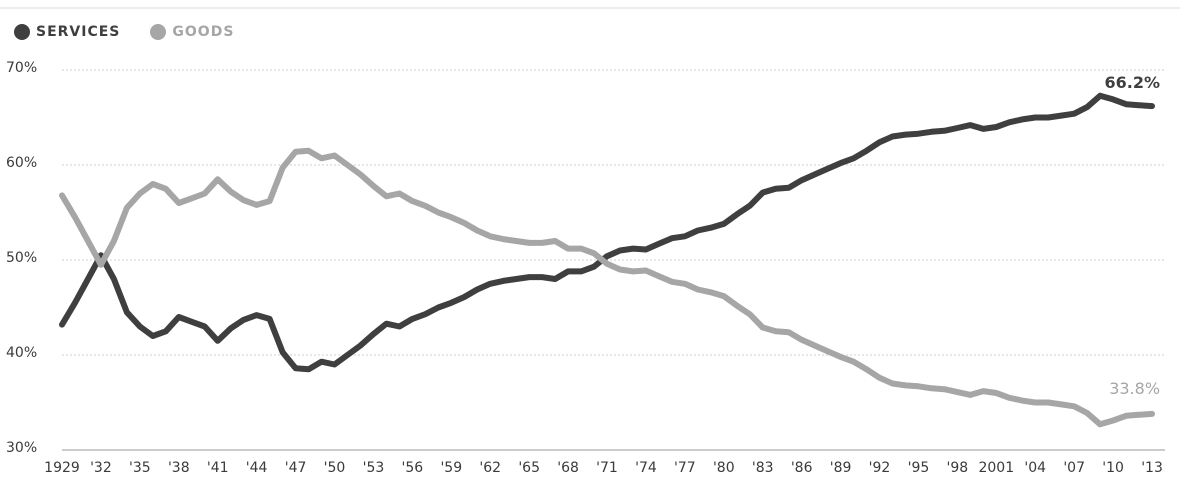  Describe the element at coordinates (1152, 468) in the screenshot. I see `x-tick-label: '13` at that location.